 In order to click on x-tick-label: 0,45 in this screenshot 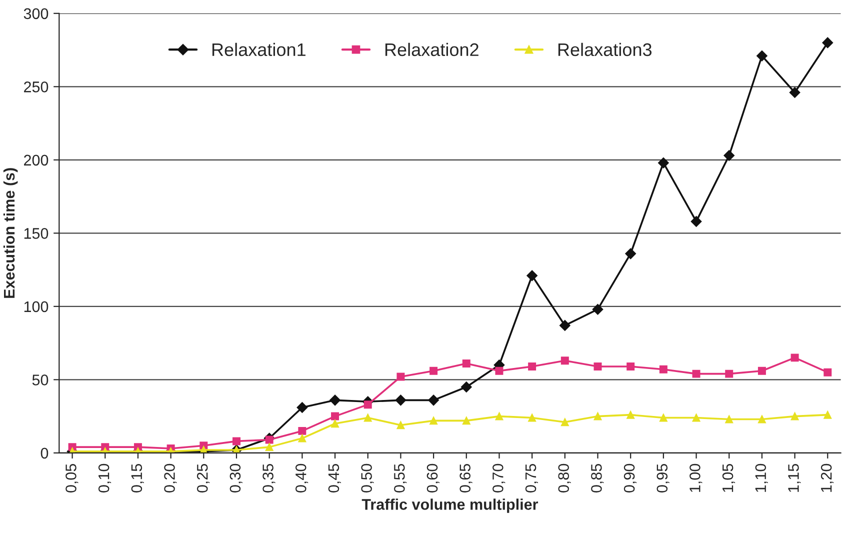, I will do `click(334, 478)`.